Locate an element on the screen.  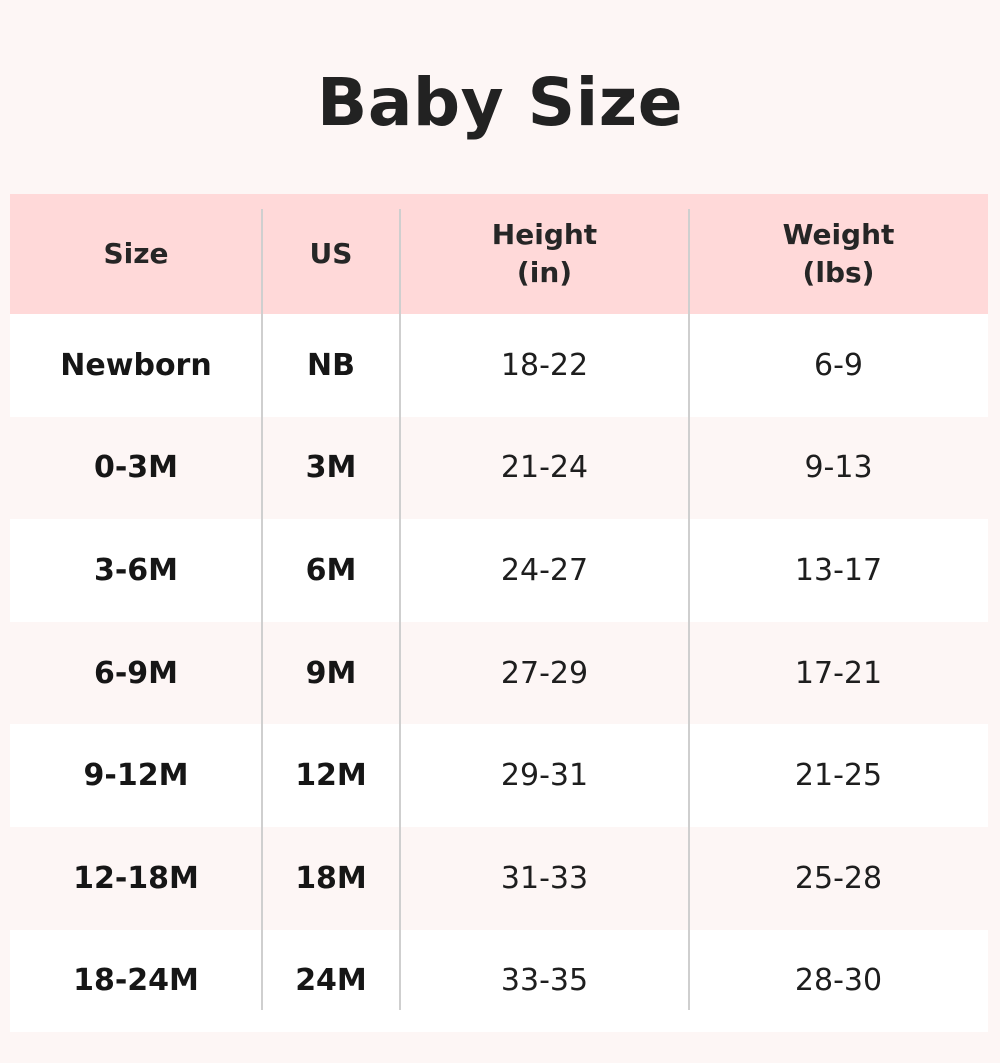
table-row: 12-18M 18M 31-33 25-28 is located at coordinates (499, 878).